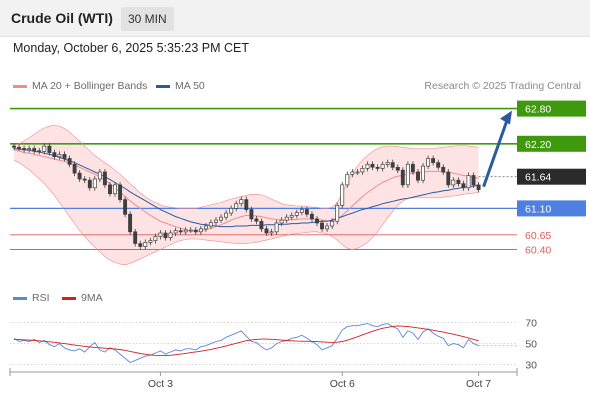  I want to click on interval-button: 30 MIN, so click(147, 19).